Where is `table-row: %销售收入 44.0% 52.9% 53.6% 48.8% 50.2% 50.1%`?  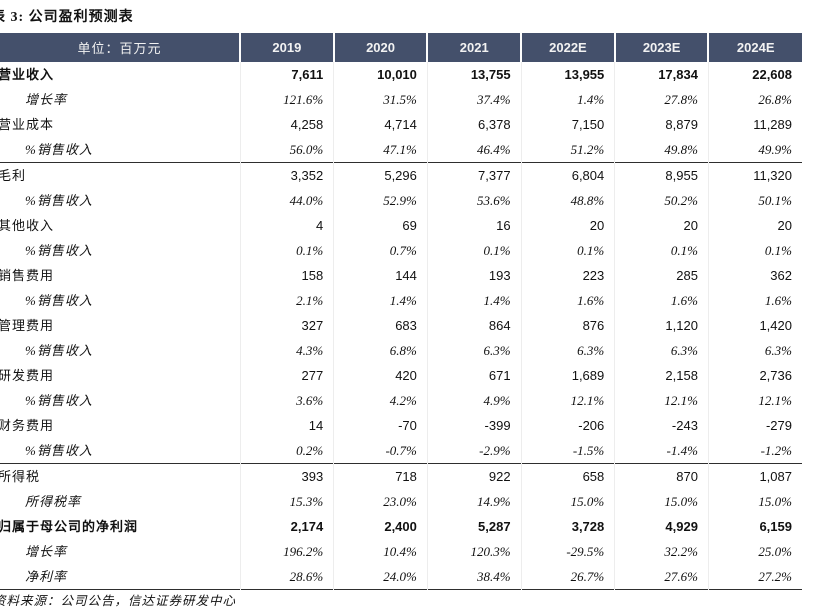 table-row: %销售收入 44.0% 52.9% 53.6% 48.8% 50.2% 50.1% is located at coordinates (401, 200).